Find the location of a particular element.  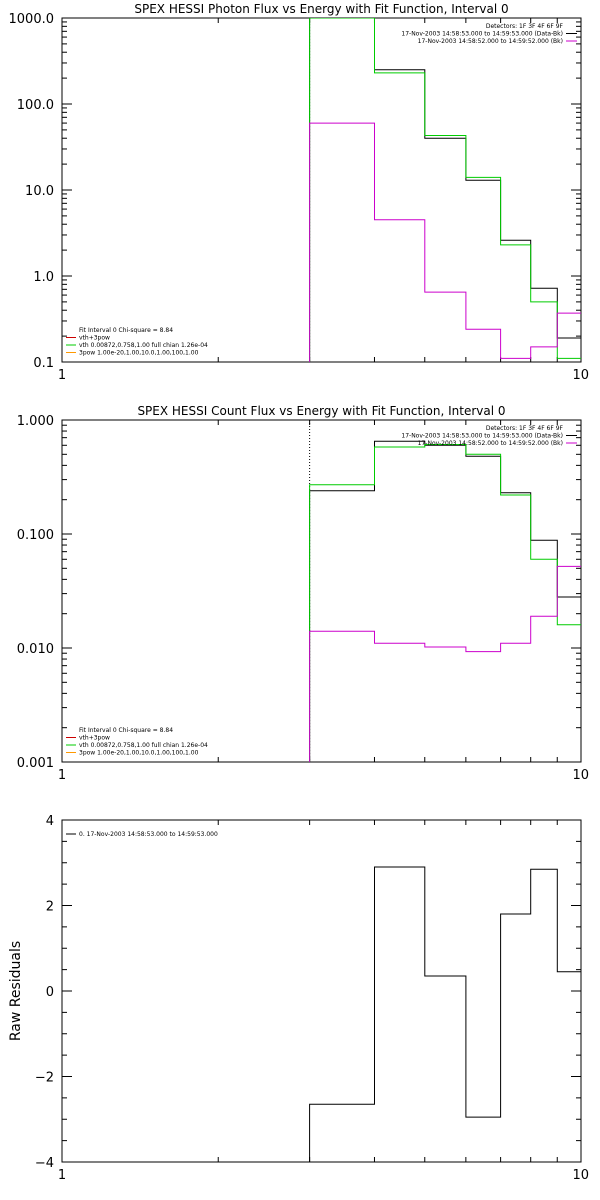

y-tick-label: 0.1 is located at coordinates (43, 363).